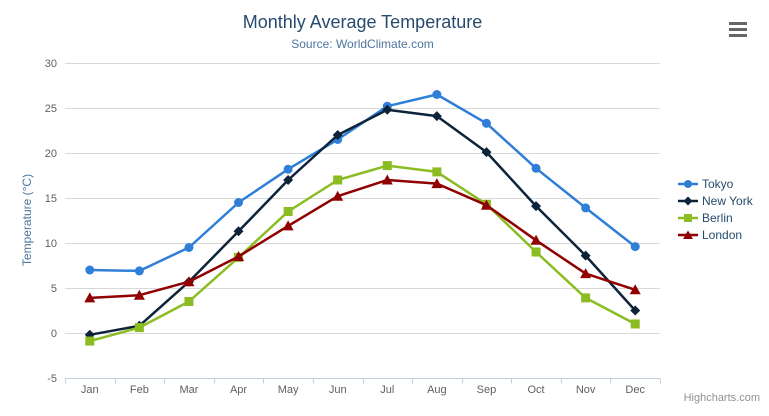  What do you see at coordinates (288, 211) in the screenshot?
I see `data-point-berlin-may` at bounding box center [288, 211].